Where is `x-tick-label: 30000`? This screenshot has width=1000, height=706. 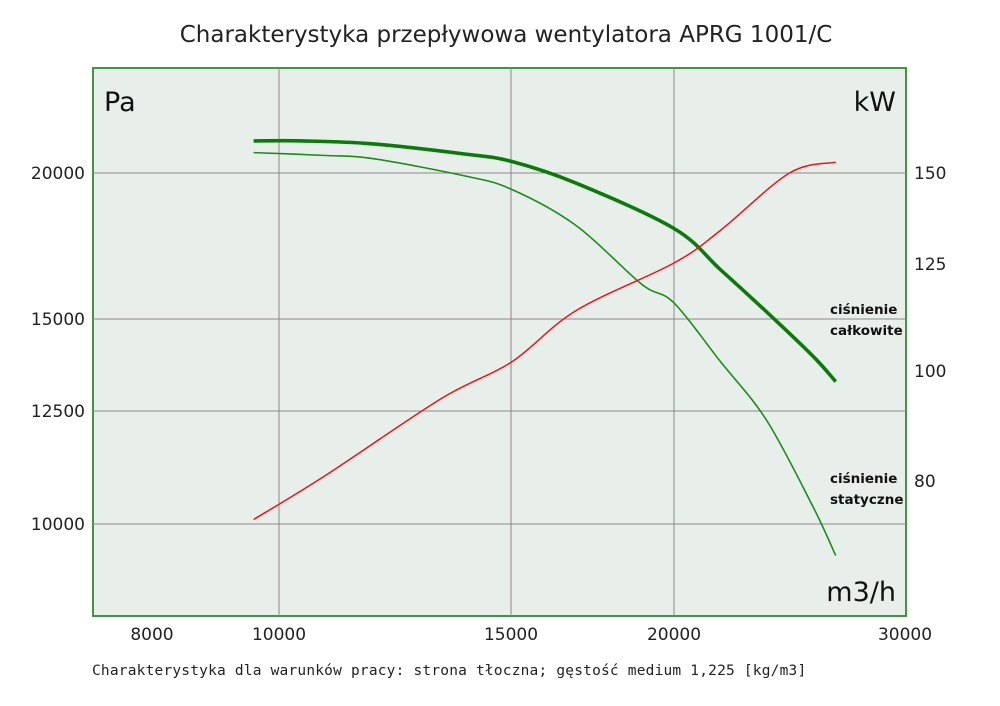 x-tick-label: 30000 is located at coordinates (905, 635).